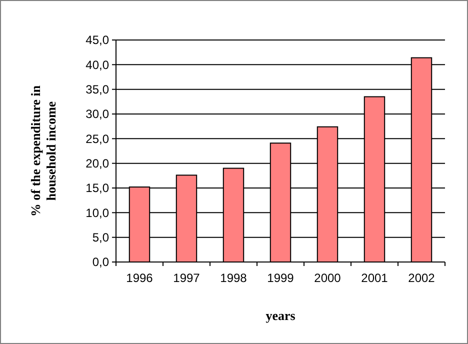 This screenshot has width=468, height=344. I want to click on x-tick-label: 2000, so click(328, 278).